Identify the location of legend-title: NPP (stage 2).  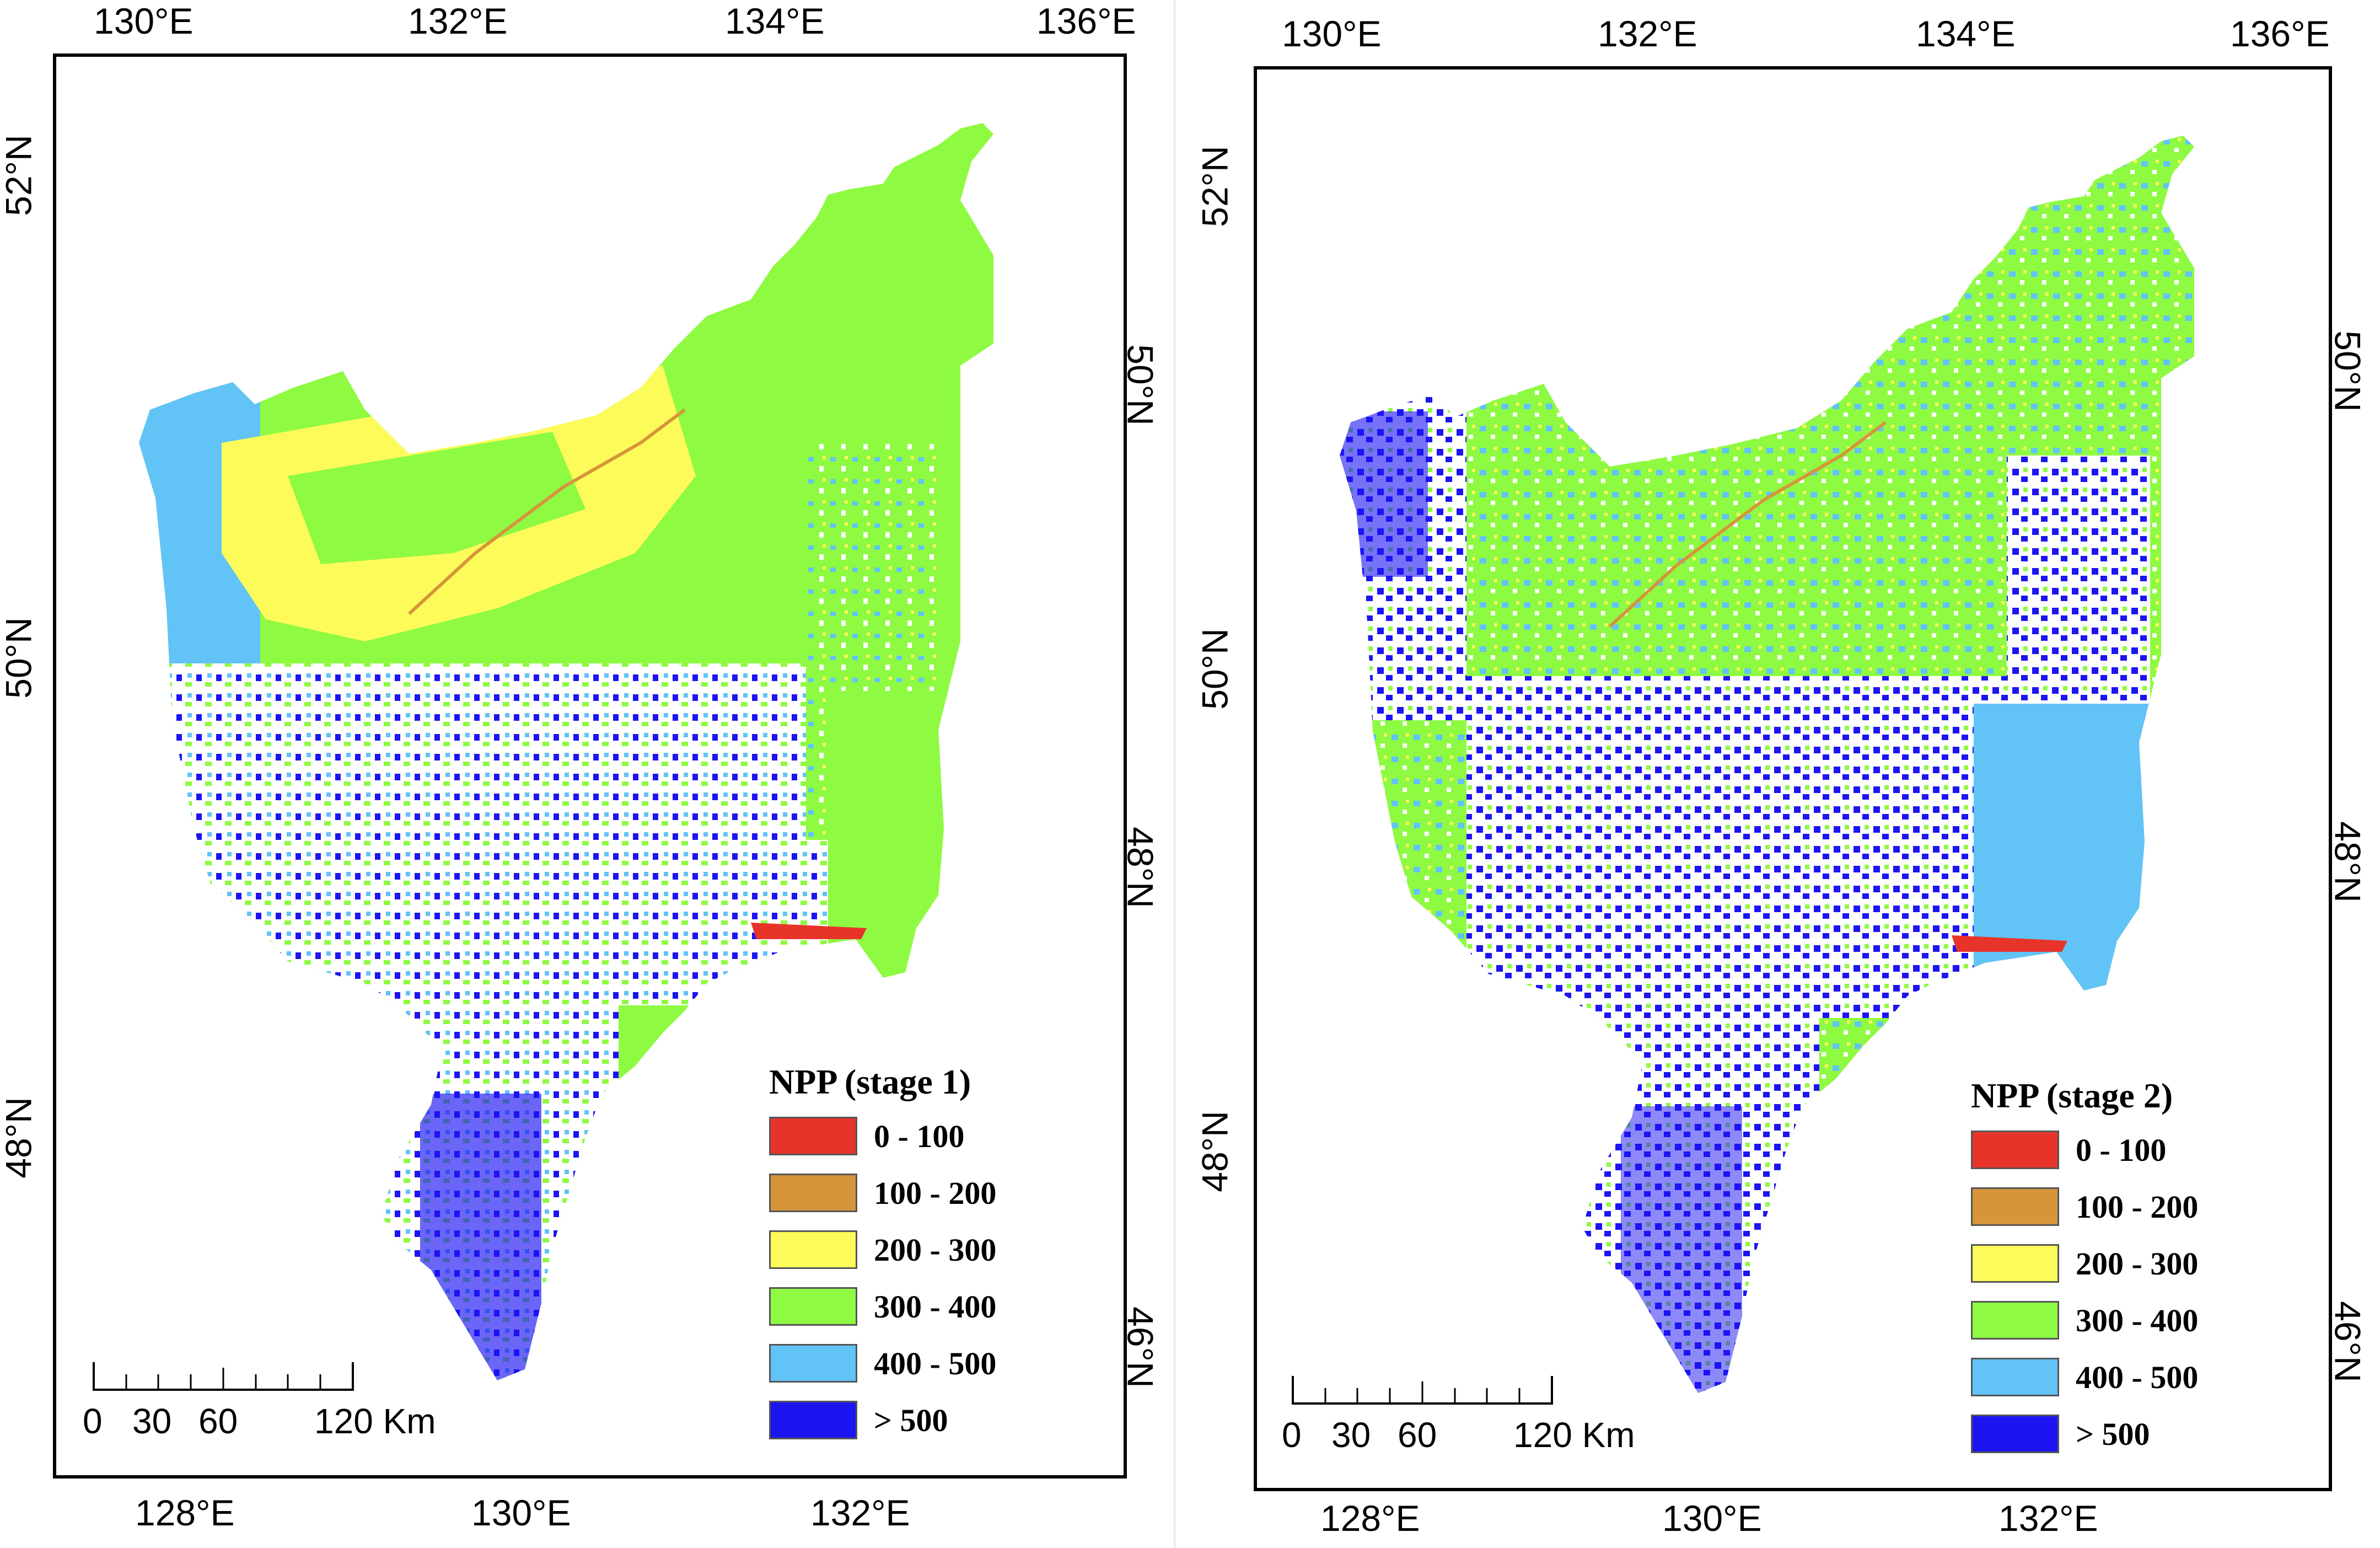
(2072, 1095).